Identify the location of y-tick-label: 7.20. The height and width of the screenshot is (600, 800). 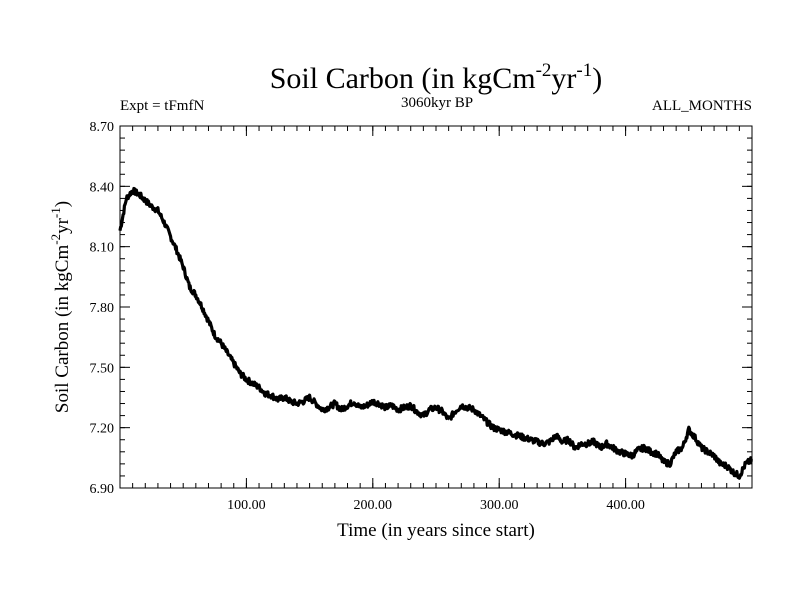
(102, 429).